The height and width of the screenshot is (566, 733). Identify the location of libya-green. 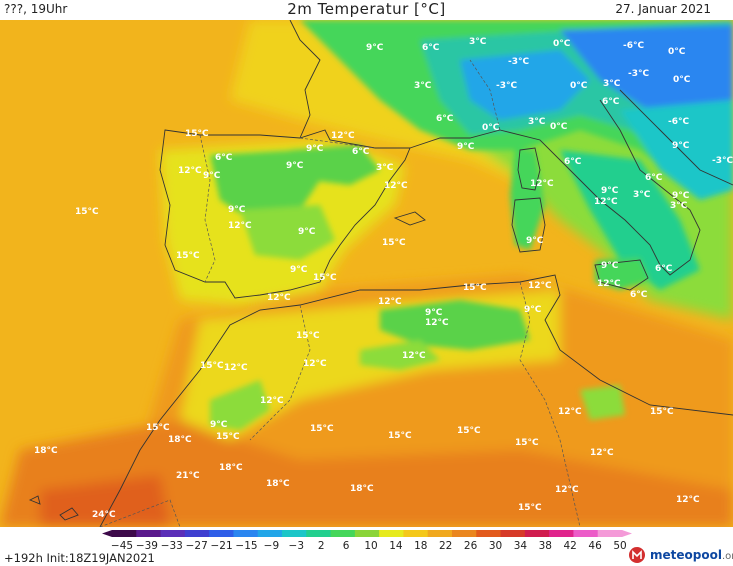
(602, 402).